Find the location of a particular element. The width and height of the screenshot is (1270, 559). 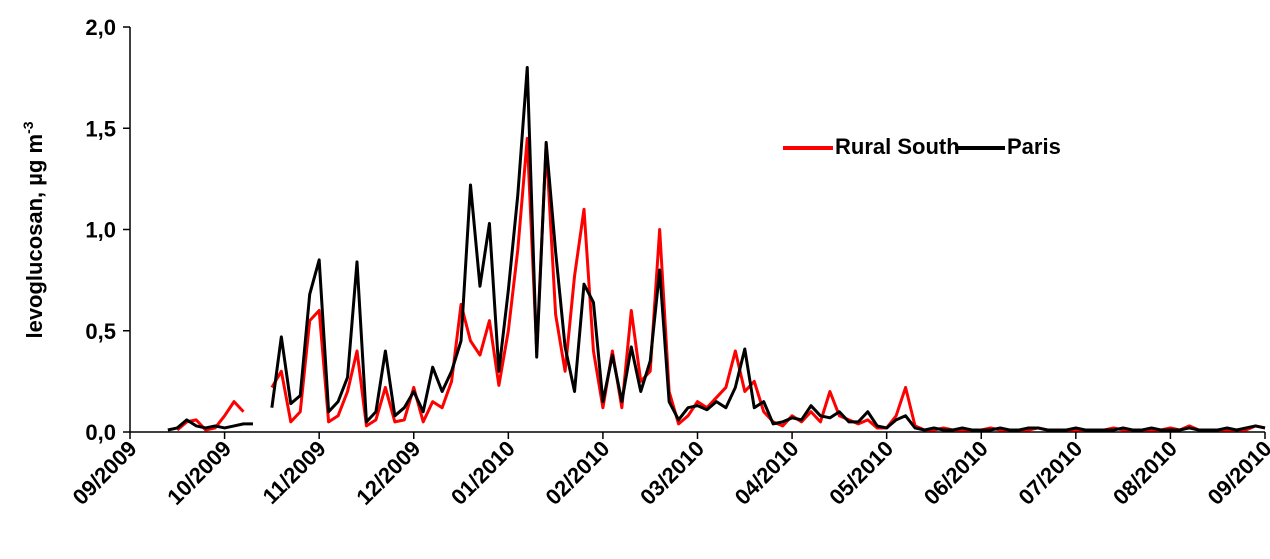

y-tick-label: 0,5 is located at coordinates (100, 331).